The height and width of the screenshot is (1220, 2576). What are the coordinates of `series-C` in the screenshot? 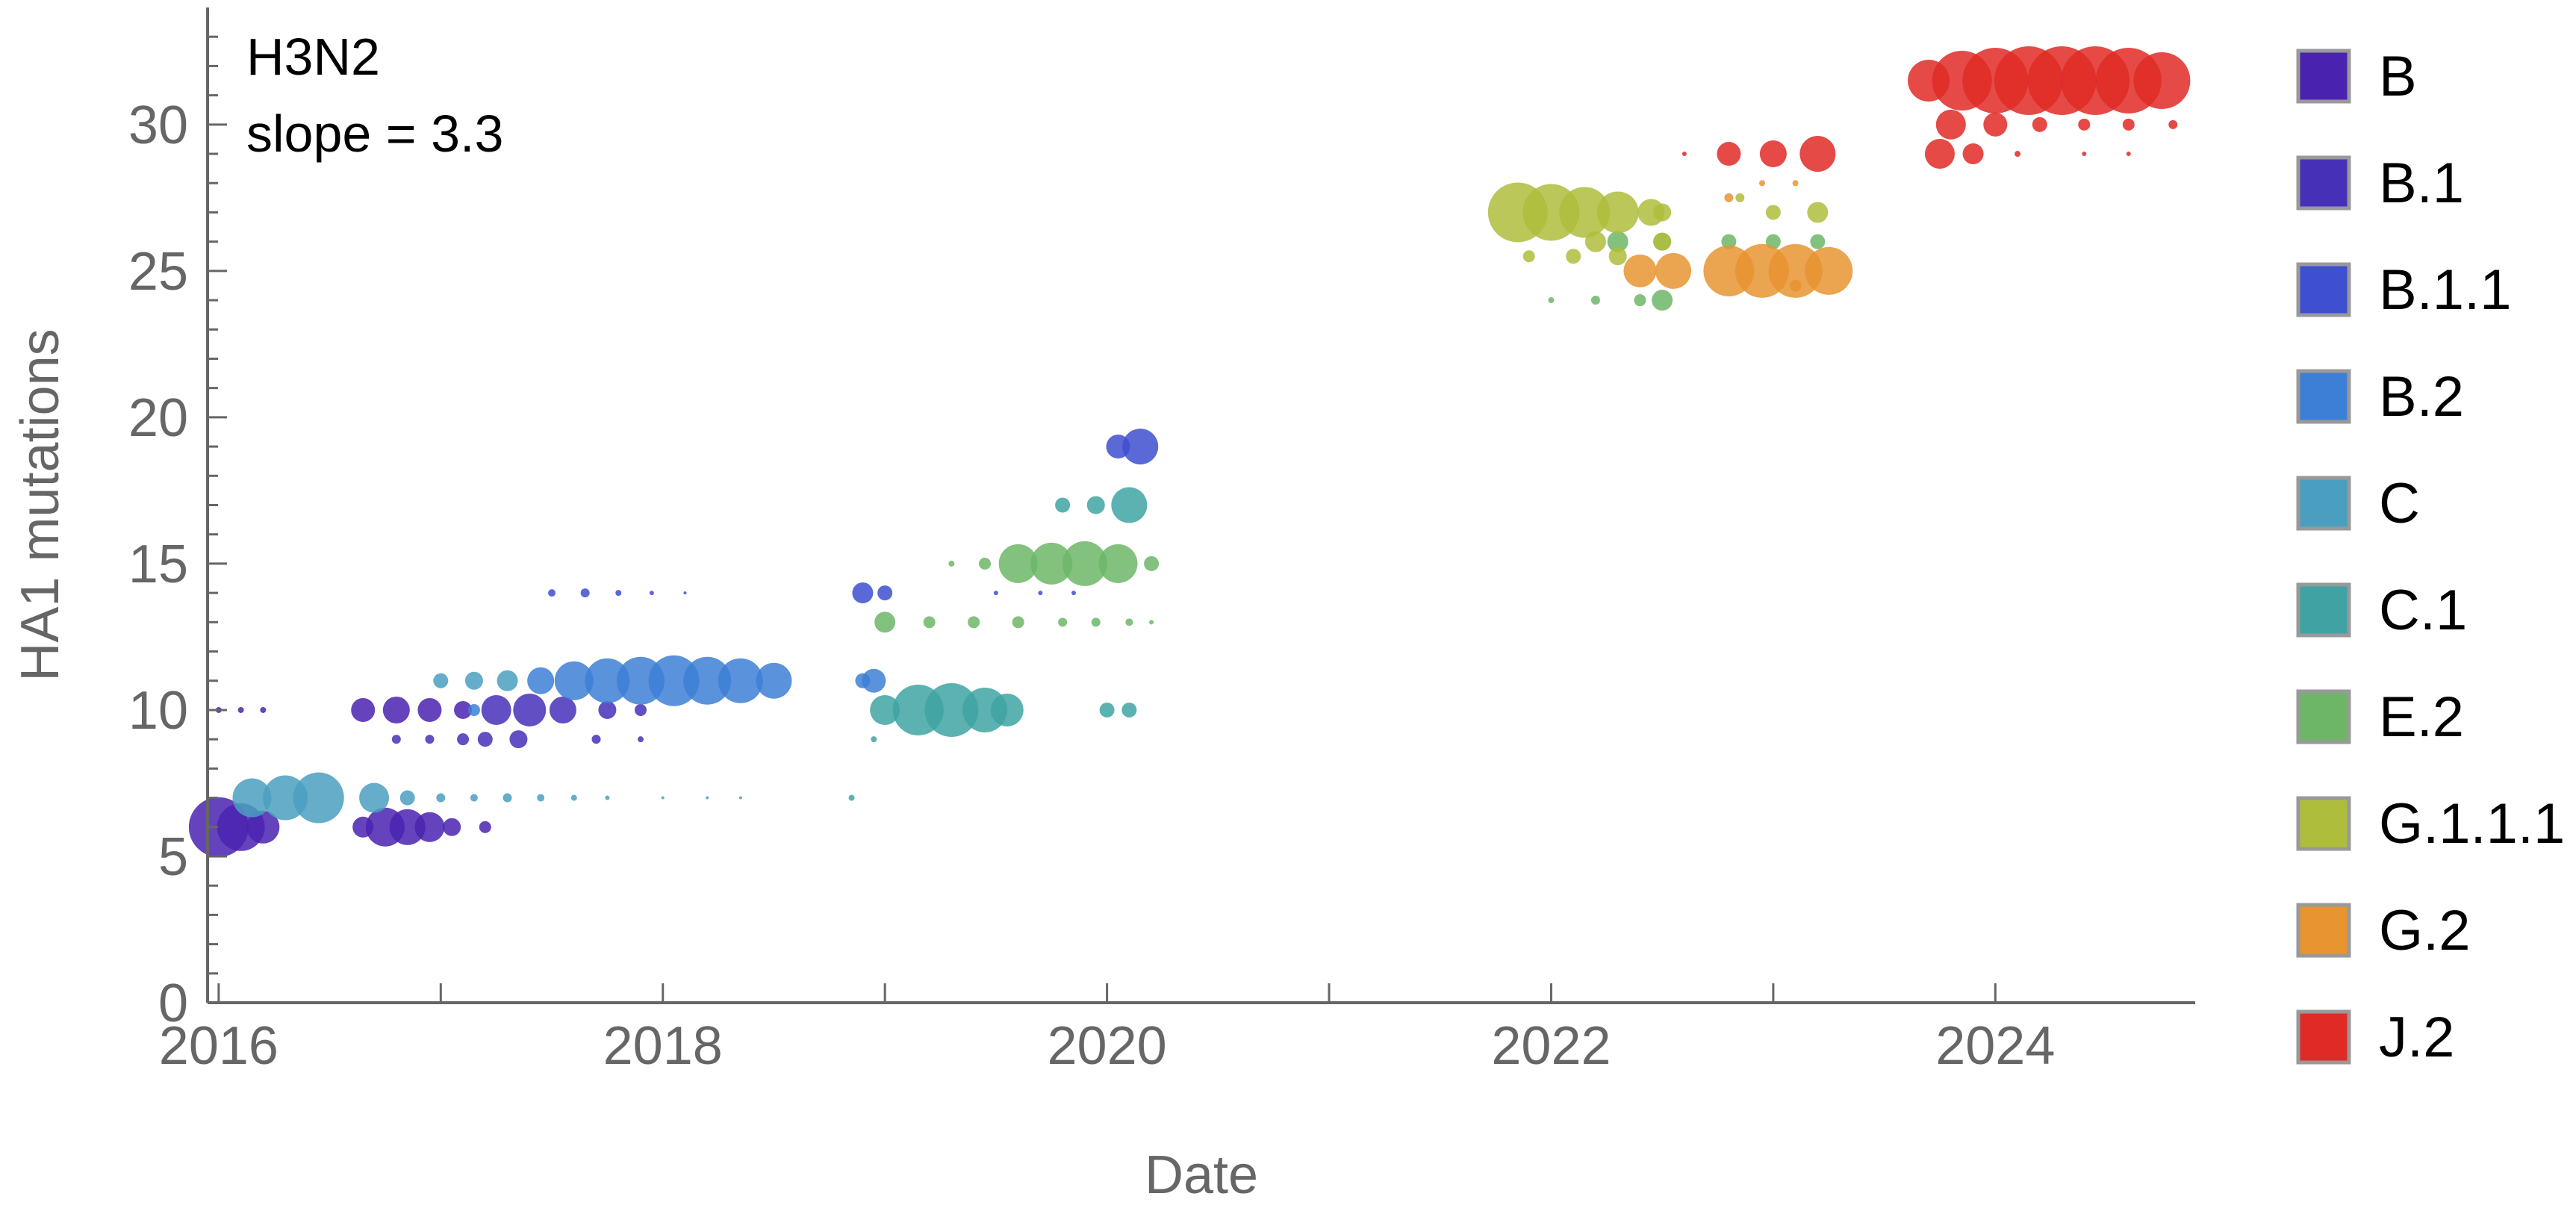 It's located at (487, 747).